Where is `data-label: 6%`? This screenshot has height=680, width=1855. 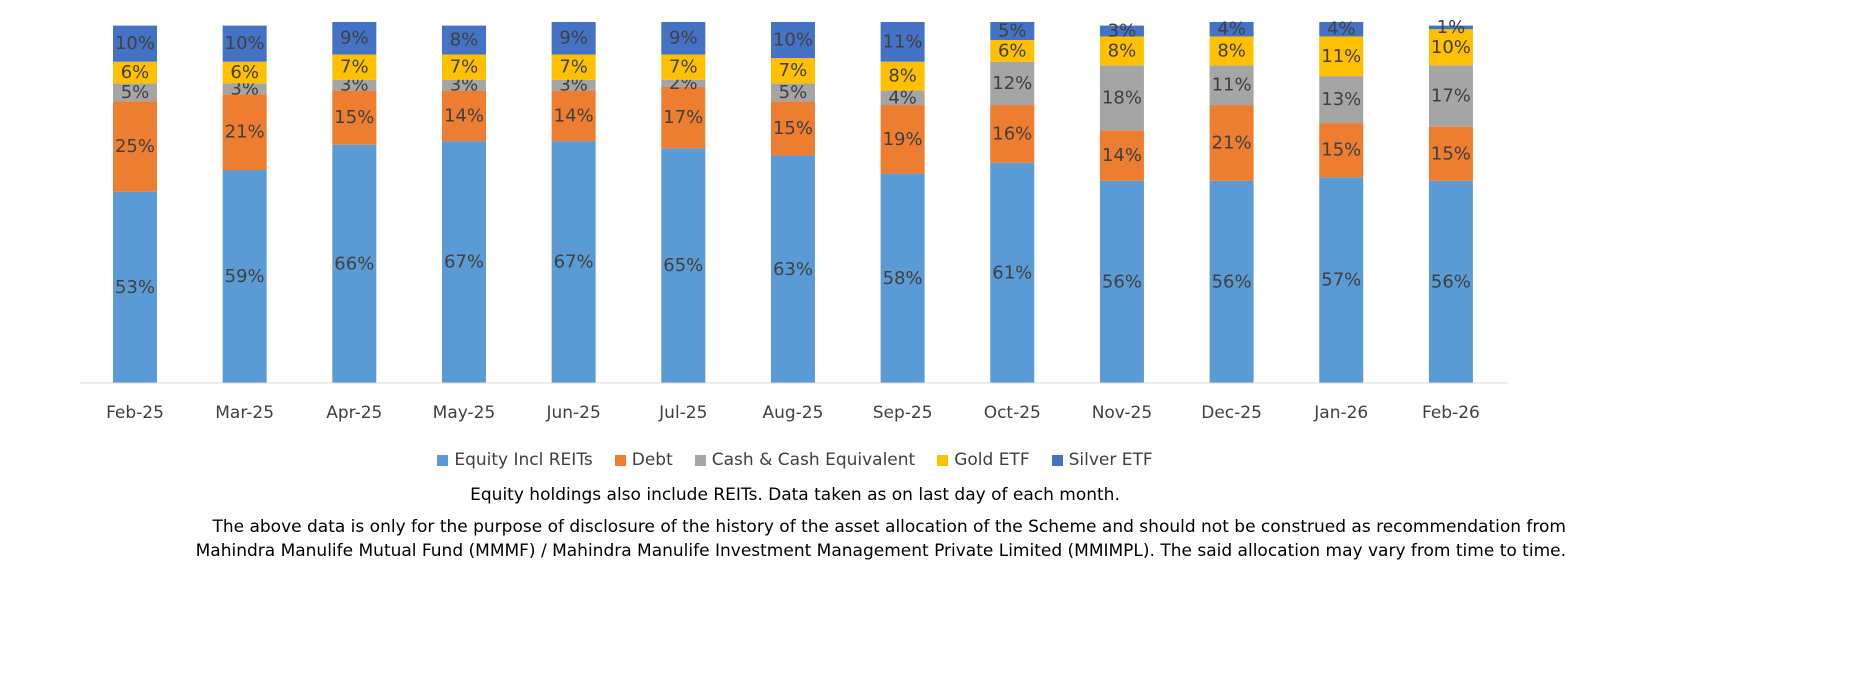 data-label: 6% is located at coordinates (135, 72).